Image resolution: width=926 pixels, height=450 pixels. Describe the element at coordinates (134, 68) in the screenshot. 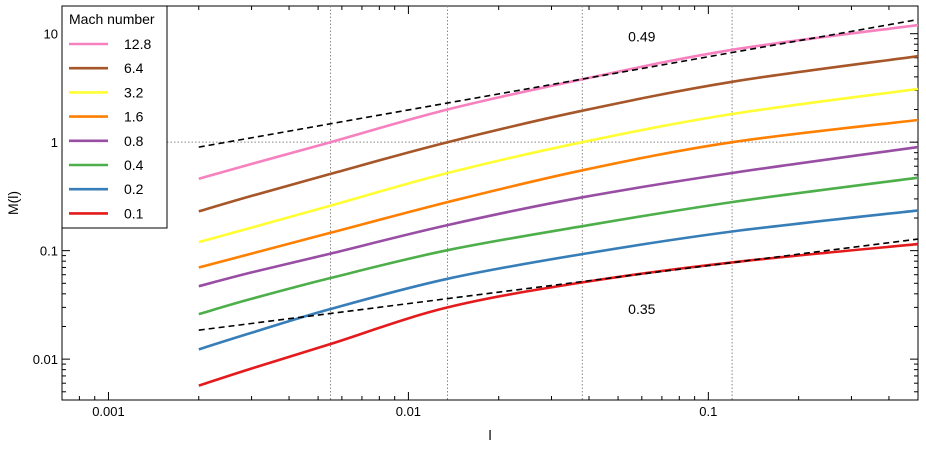

I see `legend-label-mach-6-4: 6.4` at that location.